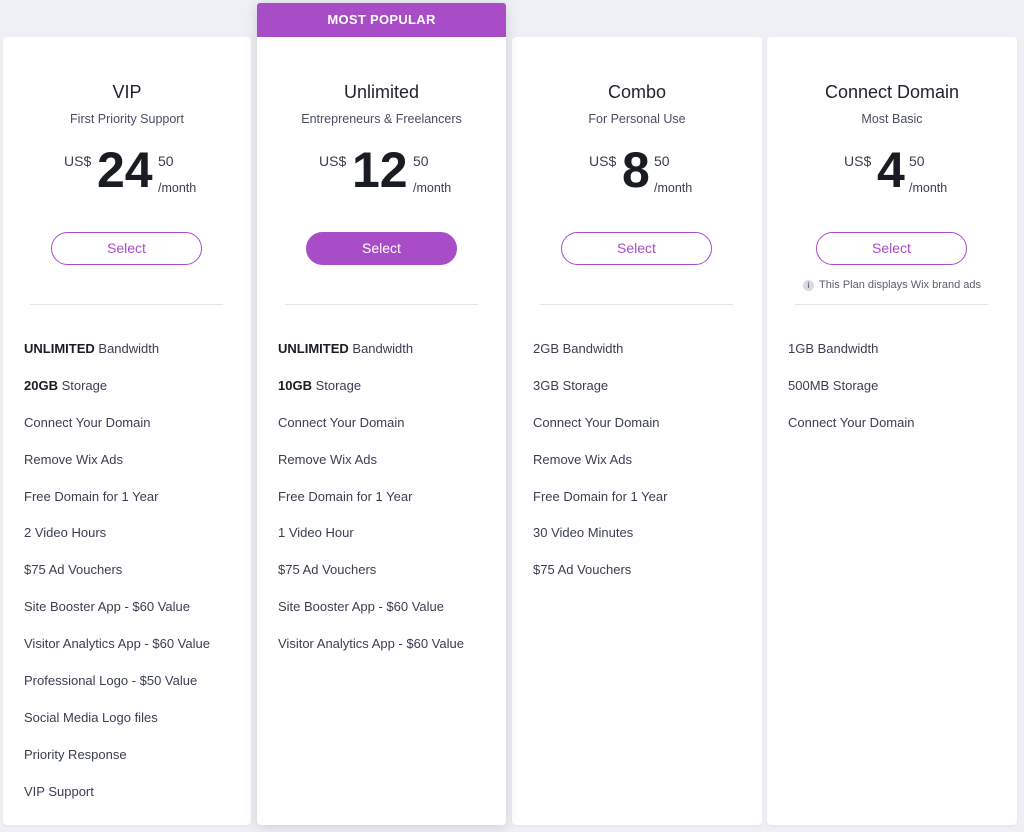 The image size is (1024, 832). Describe the element at coordinates (381, 20) in the screenshot. I see `most-popular-badge: MOST POPULAR` at that location.